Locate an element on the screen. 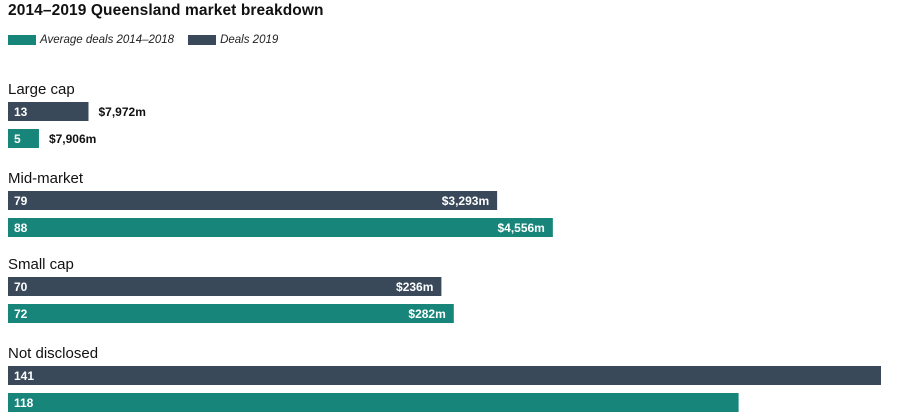 The image size is (900, 417). bar-value-label: $4,556m is located at coordinates (520, 228).